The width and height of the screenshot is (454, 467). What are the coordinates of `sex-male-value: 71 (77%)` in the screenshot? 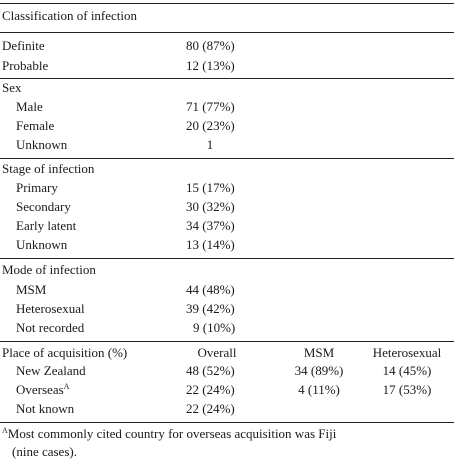 It's located at (210, 106).